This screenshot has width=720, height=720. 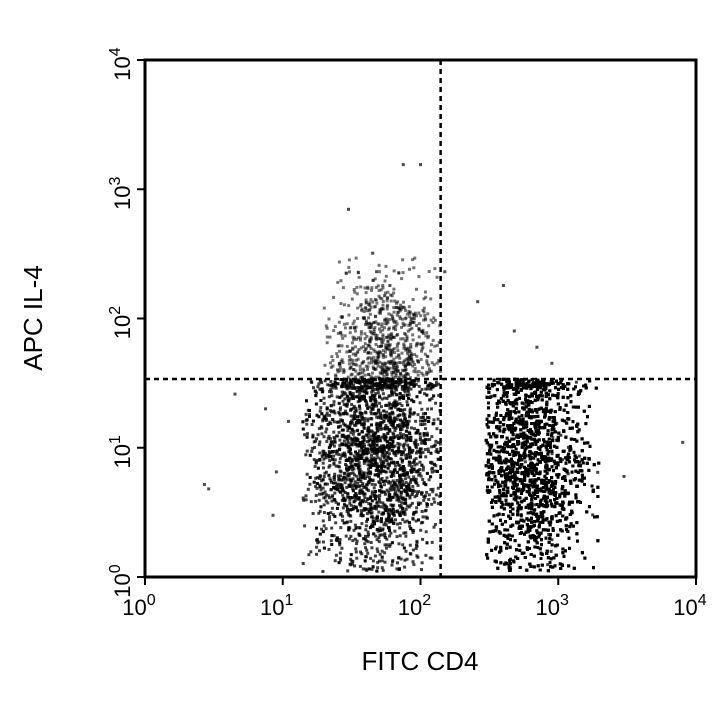 I want to click on data-point-1998, so click(x=374, y=399).